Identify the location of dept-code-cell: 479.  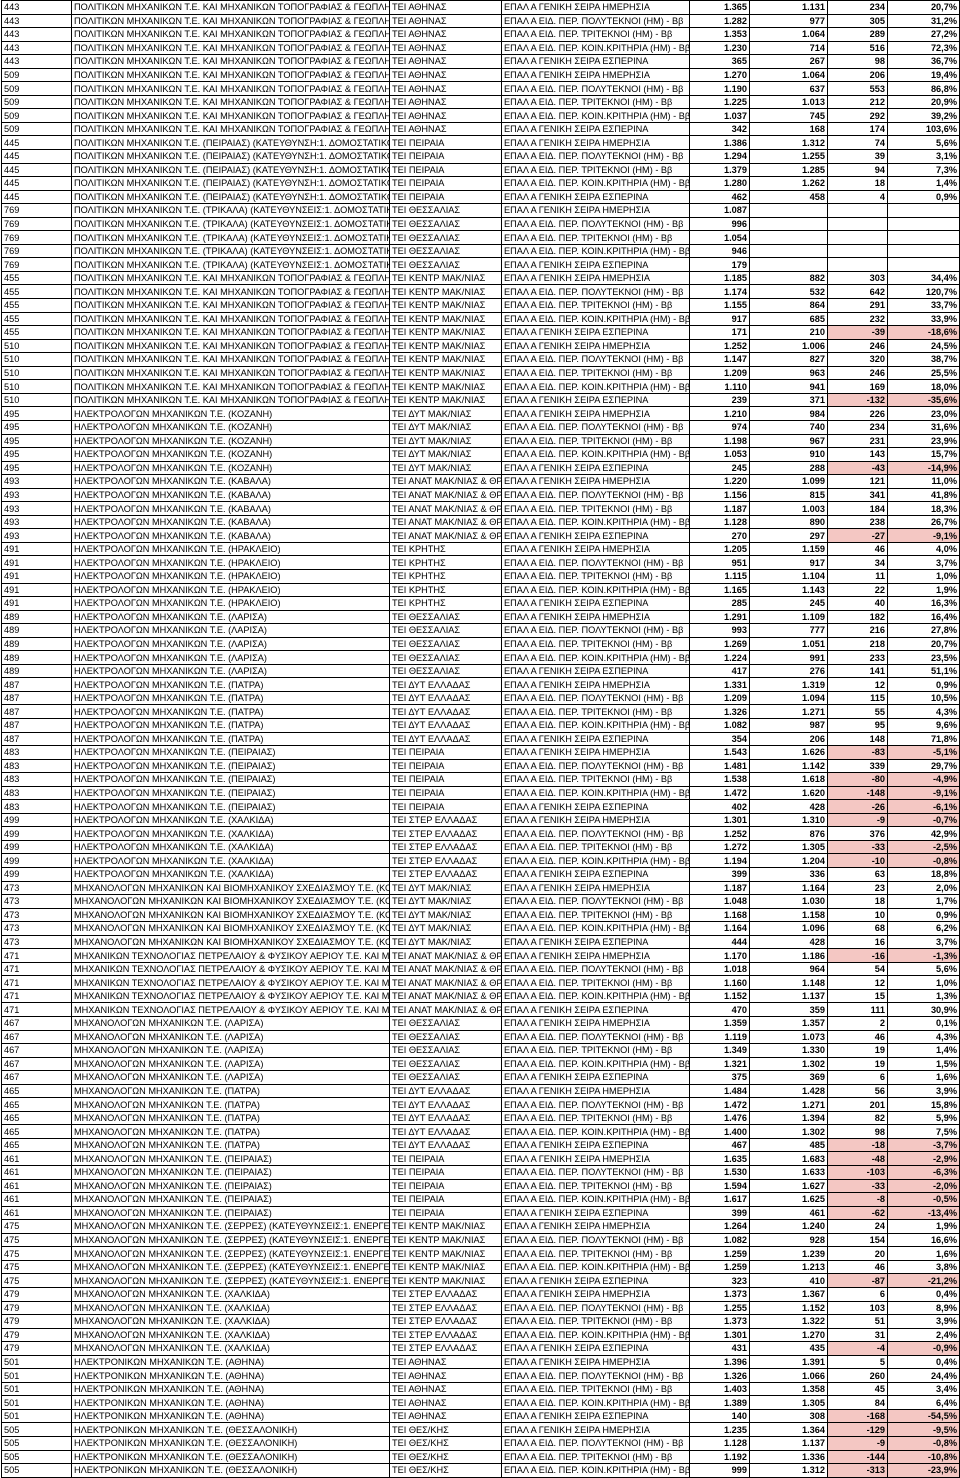
(36, 1348).